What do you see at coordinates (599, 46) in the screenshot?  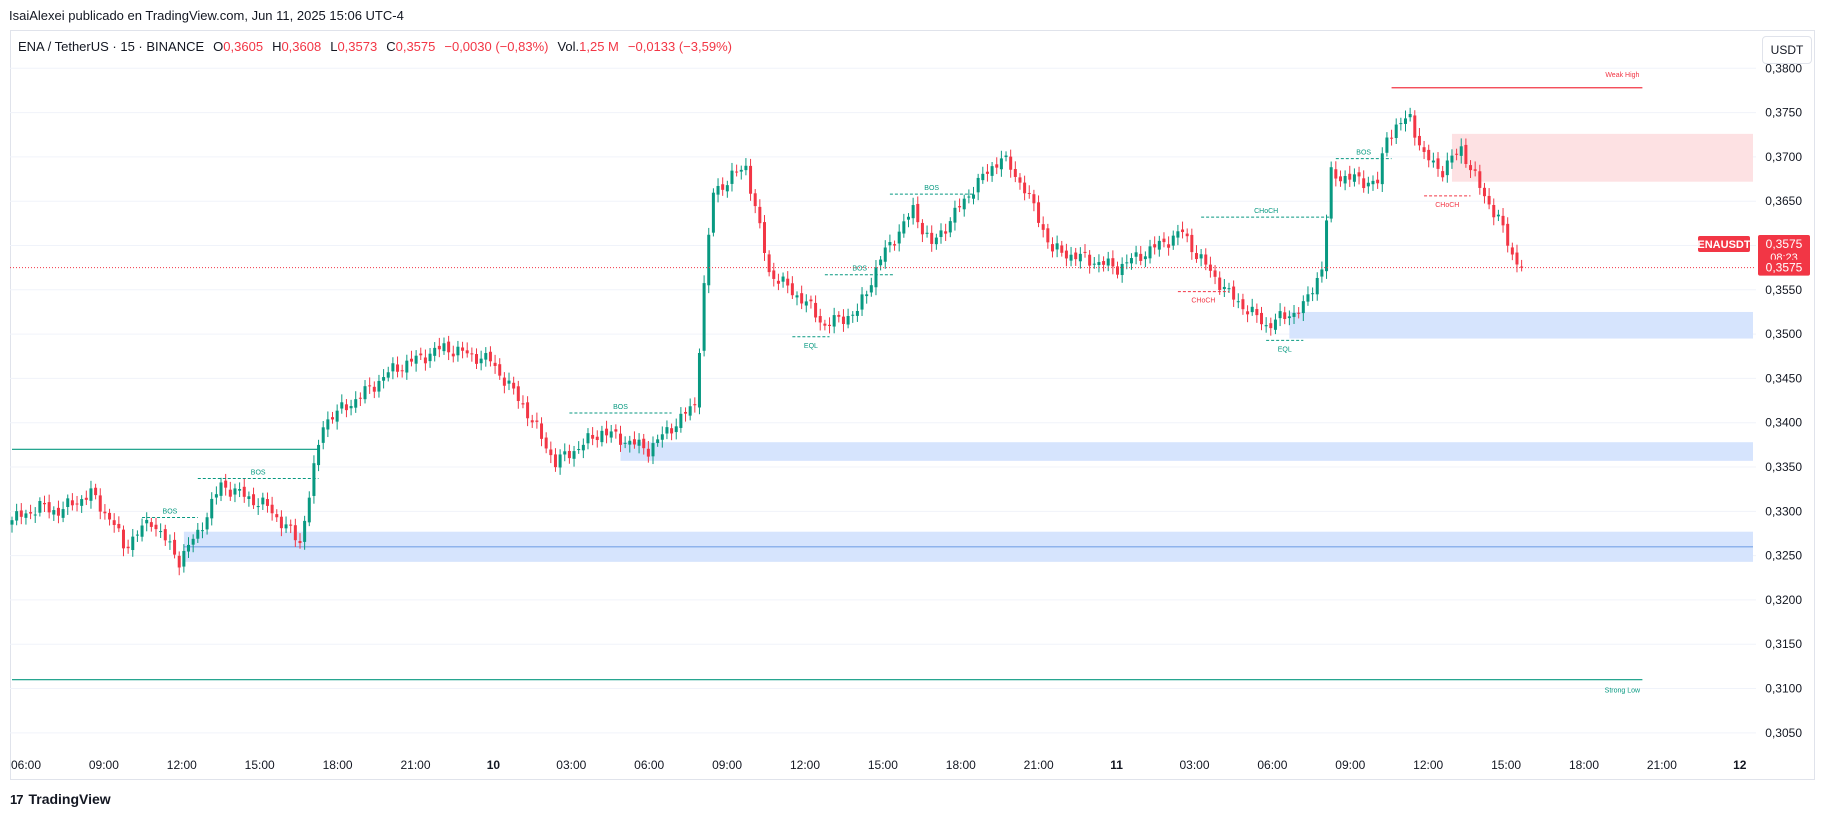 I see `volume-value: 1,25 M` at bounding box center [599, 46].